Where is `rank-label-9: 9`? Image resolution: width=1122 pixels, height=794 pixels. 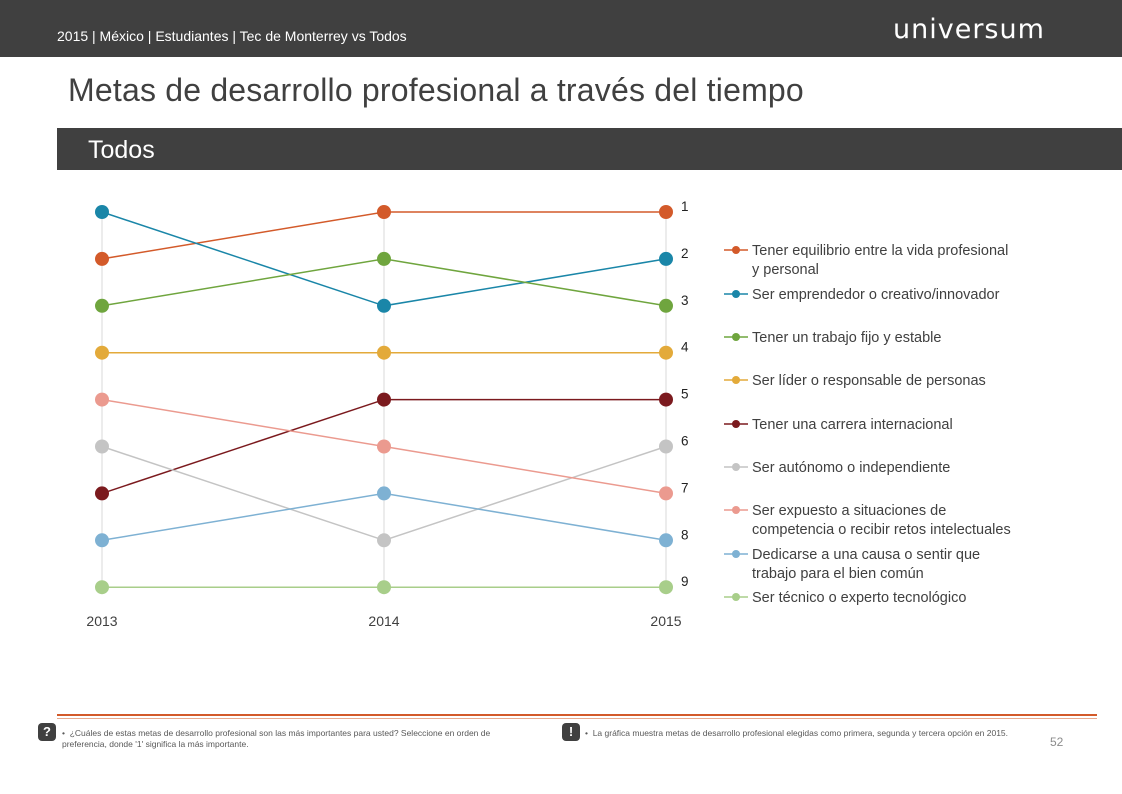 rank-label-9: 9 is located at coordinates (685, 581).